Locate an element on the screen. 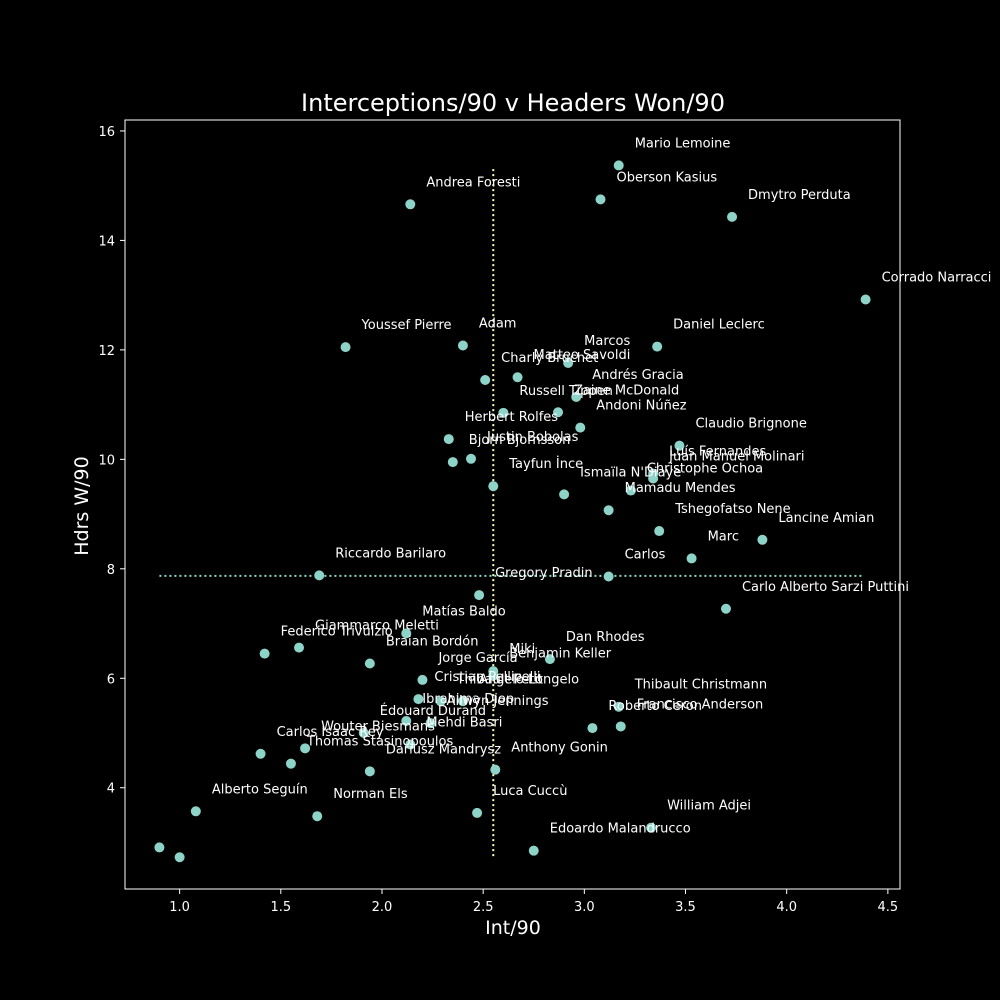 Image resolution: width=1000 pixels, height=1000 pixels. x-tick-label: 1.0 is located at coordinates (179, 907).